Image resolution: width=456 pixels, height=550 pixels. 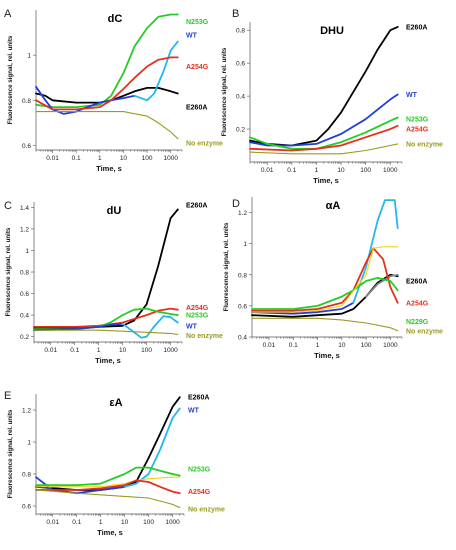 What do you see at coordinates (115, 403) in the screenshot?
I see `panel-title: εA` at bounding box center [115, 403].